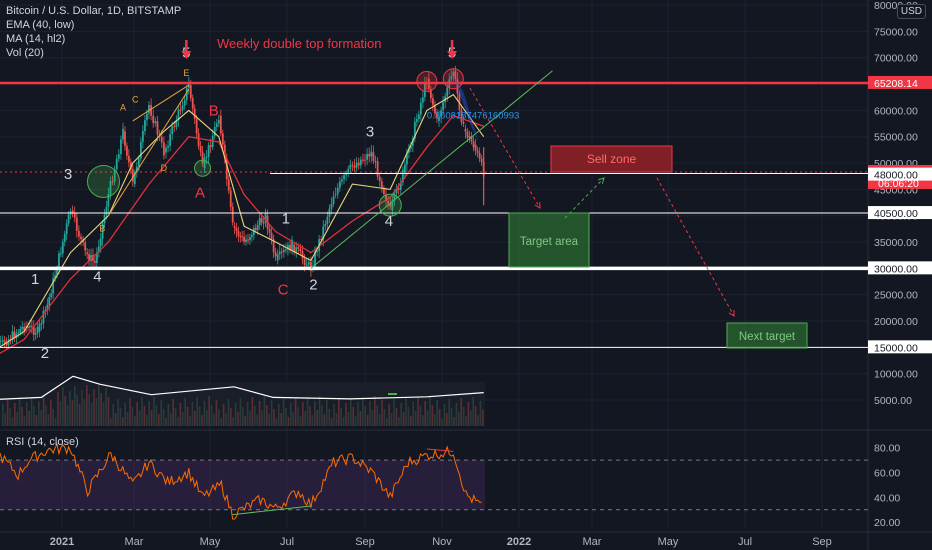 This screenshot has width=932, height=550. I want to click on price-tick-label: 70000.00, so click(896, 59).